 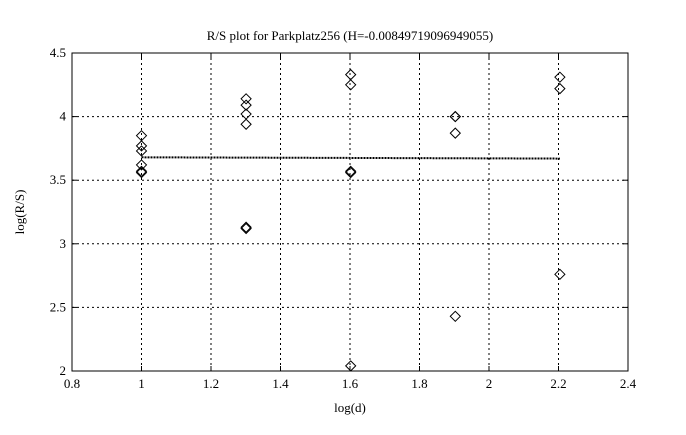 What do you see at coordinates (58, 52) in the screenshot?
I see `y-tick-label: 4.5` at bounding box center [58, 52].